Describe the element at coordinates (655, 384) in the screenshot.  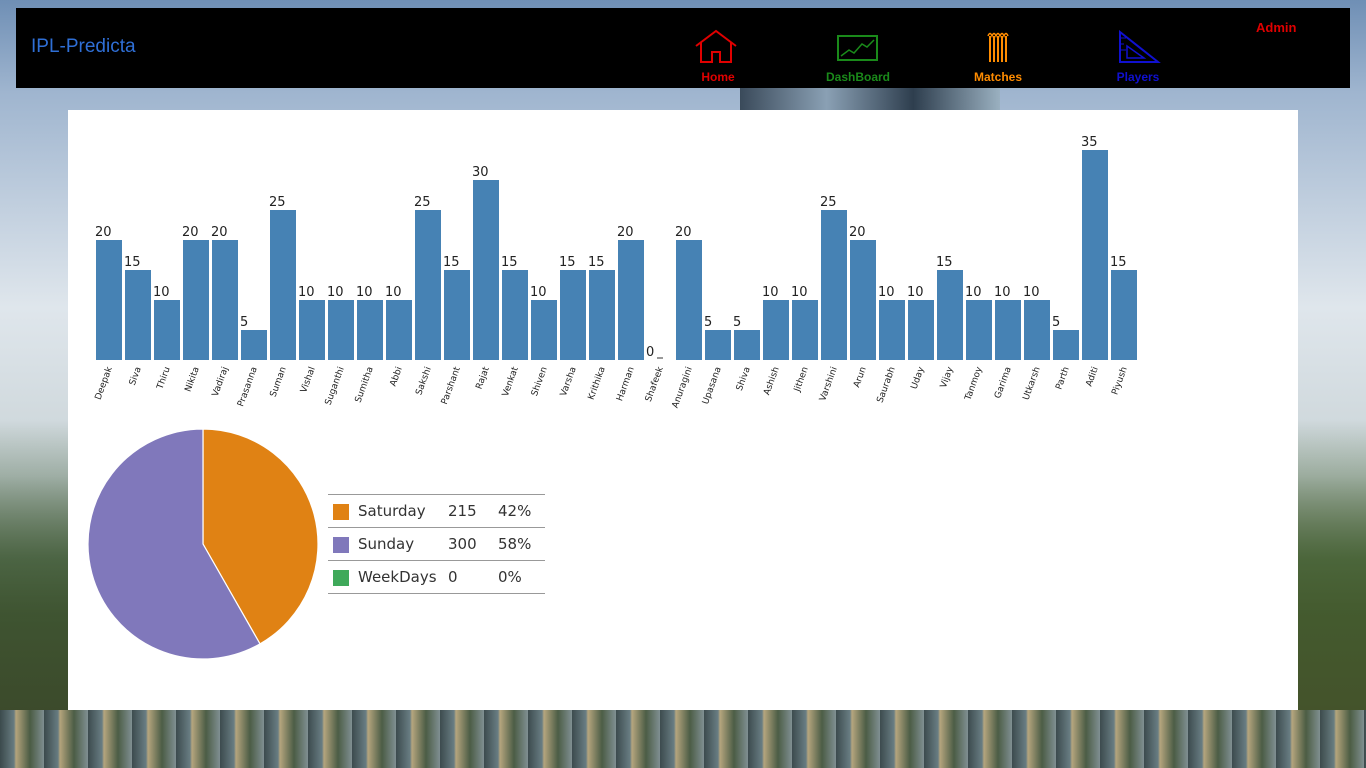
I see `bar-category-label: Shafeek` at that location.